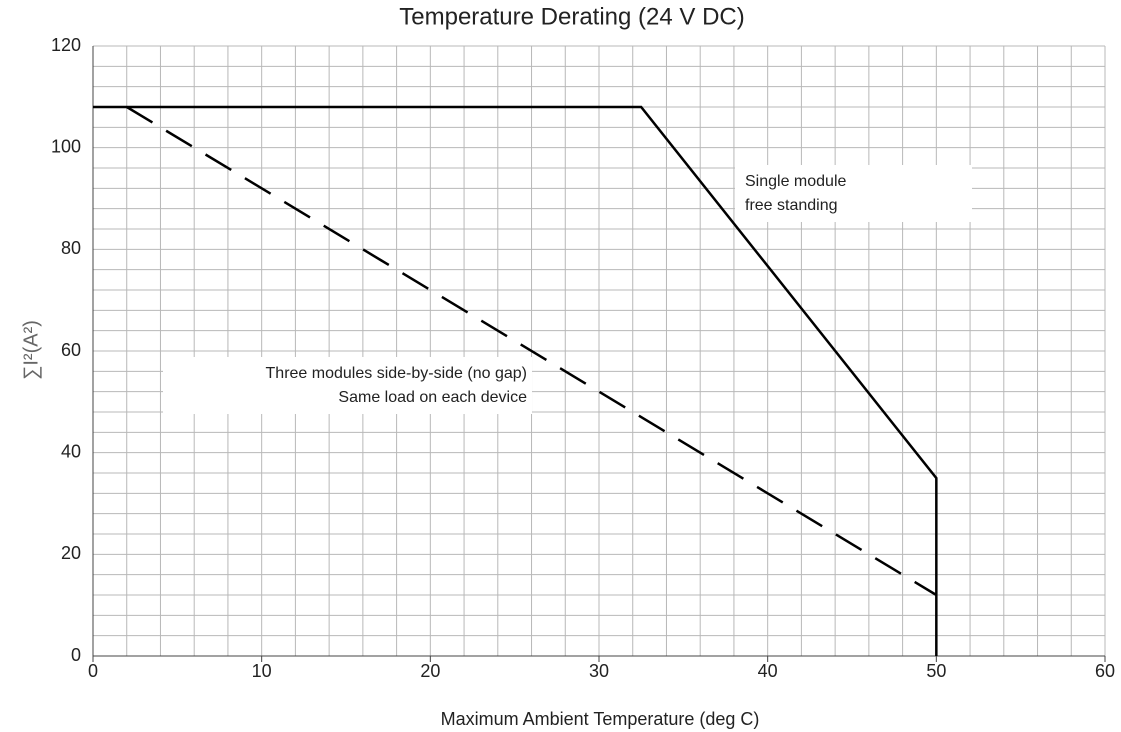 This screenshot has height=732, width=1121. I want to click on y-tick-label: 120, so click(66, 45).